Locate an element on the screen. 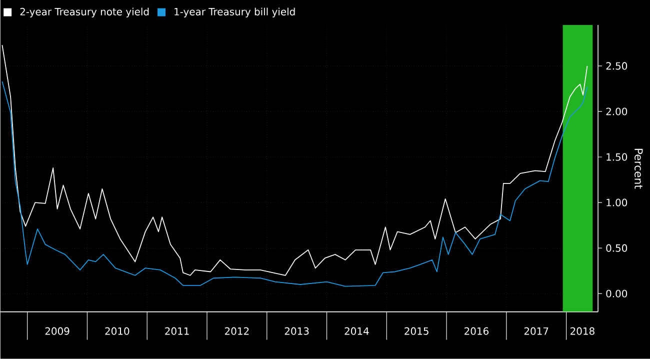 This screenshot has width=650, height=359. legend-label: 2-year Treasury note yield is located at coordinates (84, 13).